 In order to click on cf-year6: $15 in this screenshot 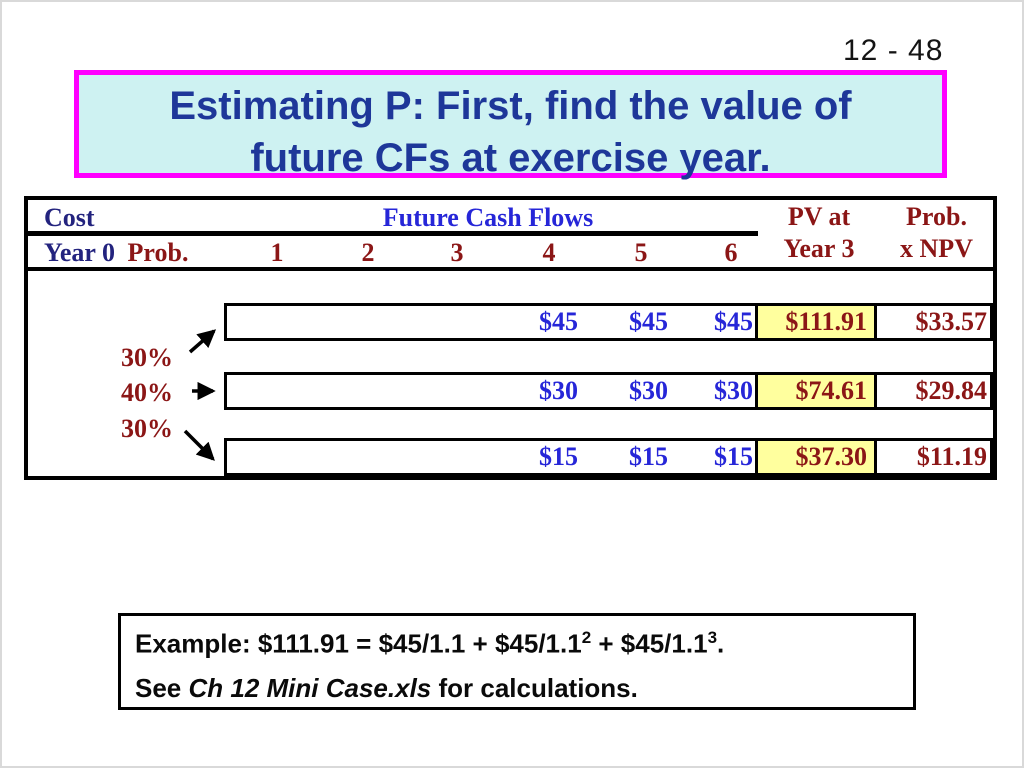, I will do `click(733, 456)`.